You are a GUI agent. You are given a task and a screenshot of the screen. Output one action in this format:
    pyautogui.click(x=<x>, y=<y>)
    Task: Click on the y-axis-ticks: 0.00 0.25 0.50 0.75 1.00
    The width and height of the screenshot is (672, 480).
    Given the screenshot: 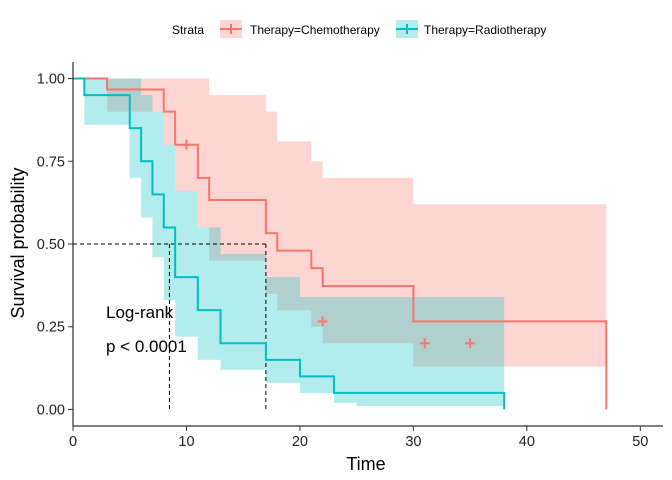 What is the action you would take?
    pyautogui.click(x=55, y=245)
    